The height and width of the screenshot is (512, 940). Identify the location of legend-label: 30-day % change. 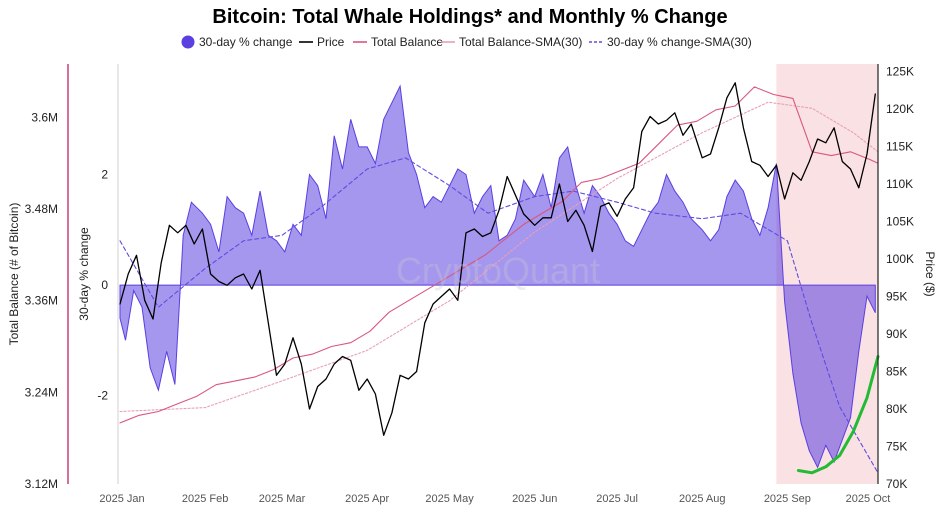
(246, 42).